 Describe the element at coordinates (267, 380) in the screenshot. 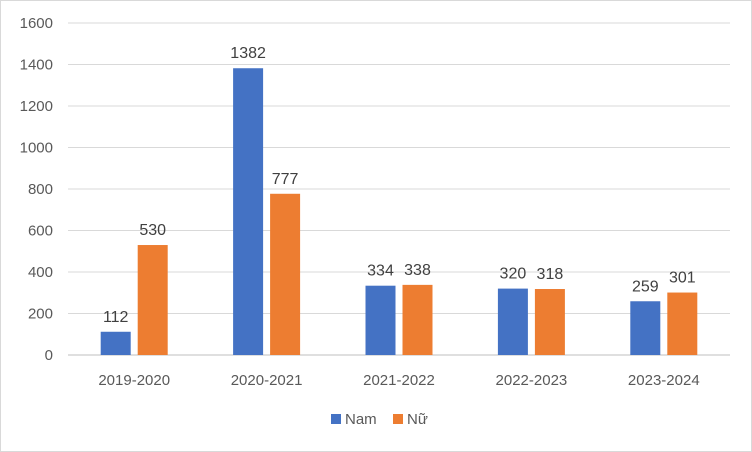

I see `x-tick-label: 2020-2021` at that location.